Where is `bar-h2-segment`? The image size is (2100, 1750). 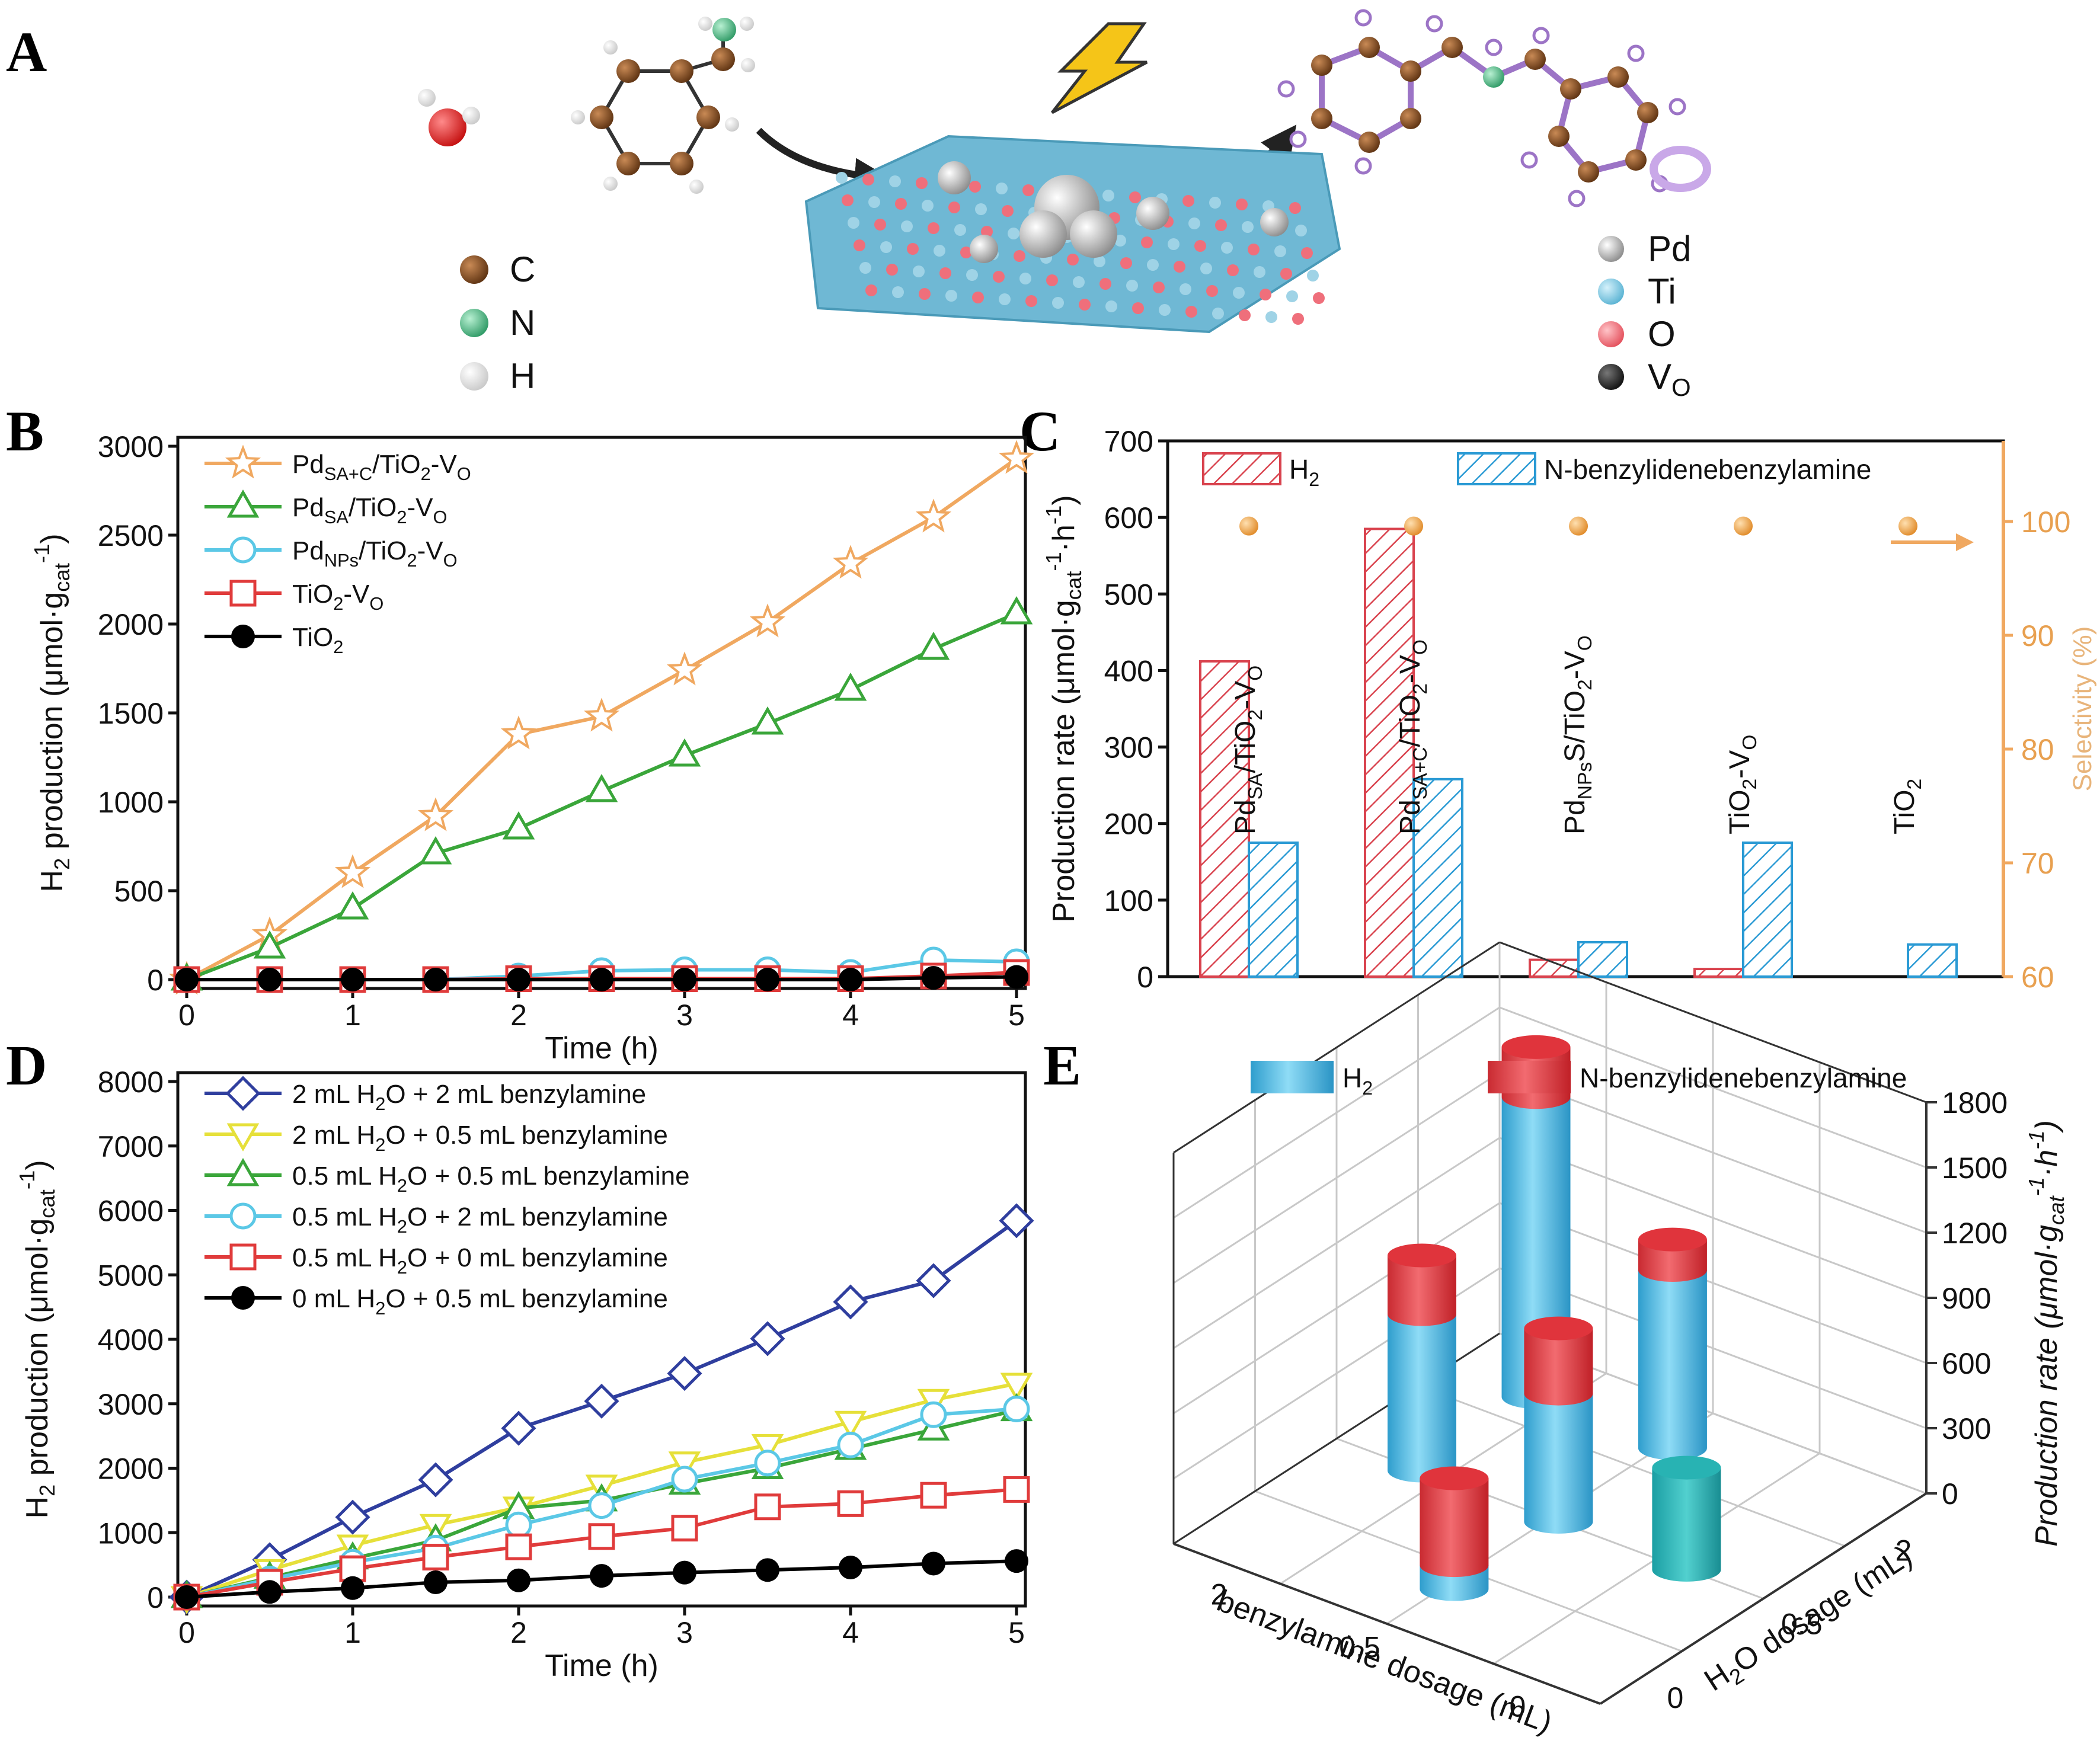
bar-h2-segment is located at coordinates (1558, 1463).